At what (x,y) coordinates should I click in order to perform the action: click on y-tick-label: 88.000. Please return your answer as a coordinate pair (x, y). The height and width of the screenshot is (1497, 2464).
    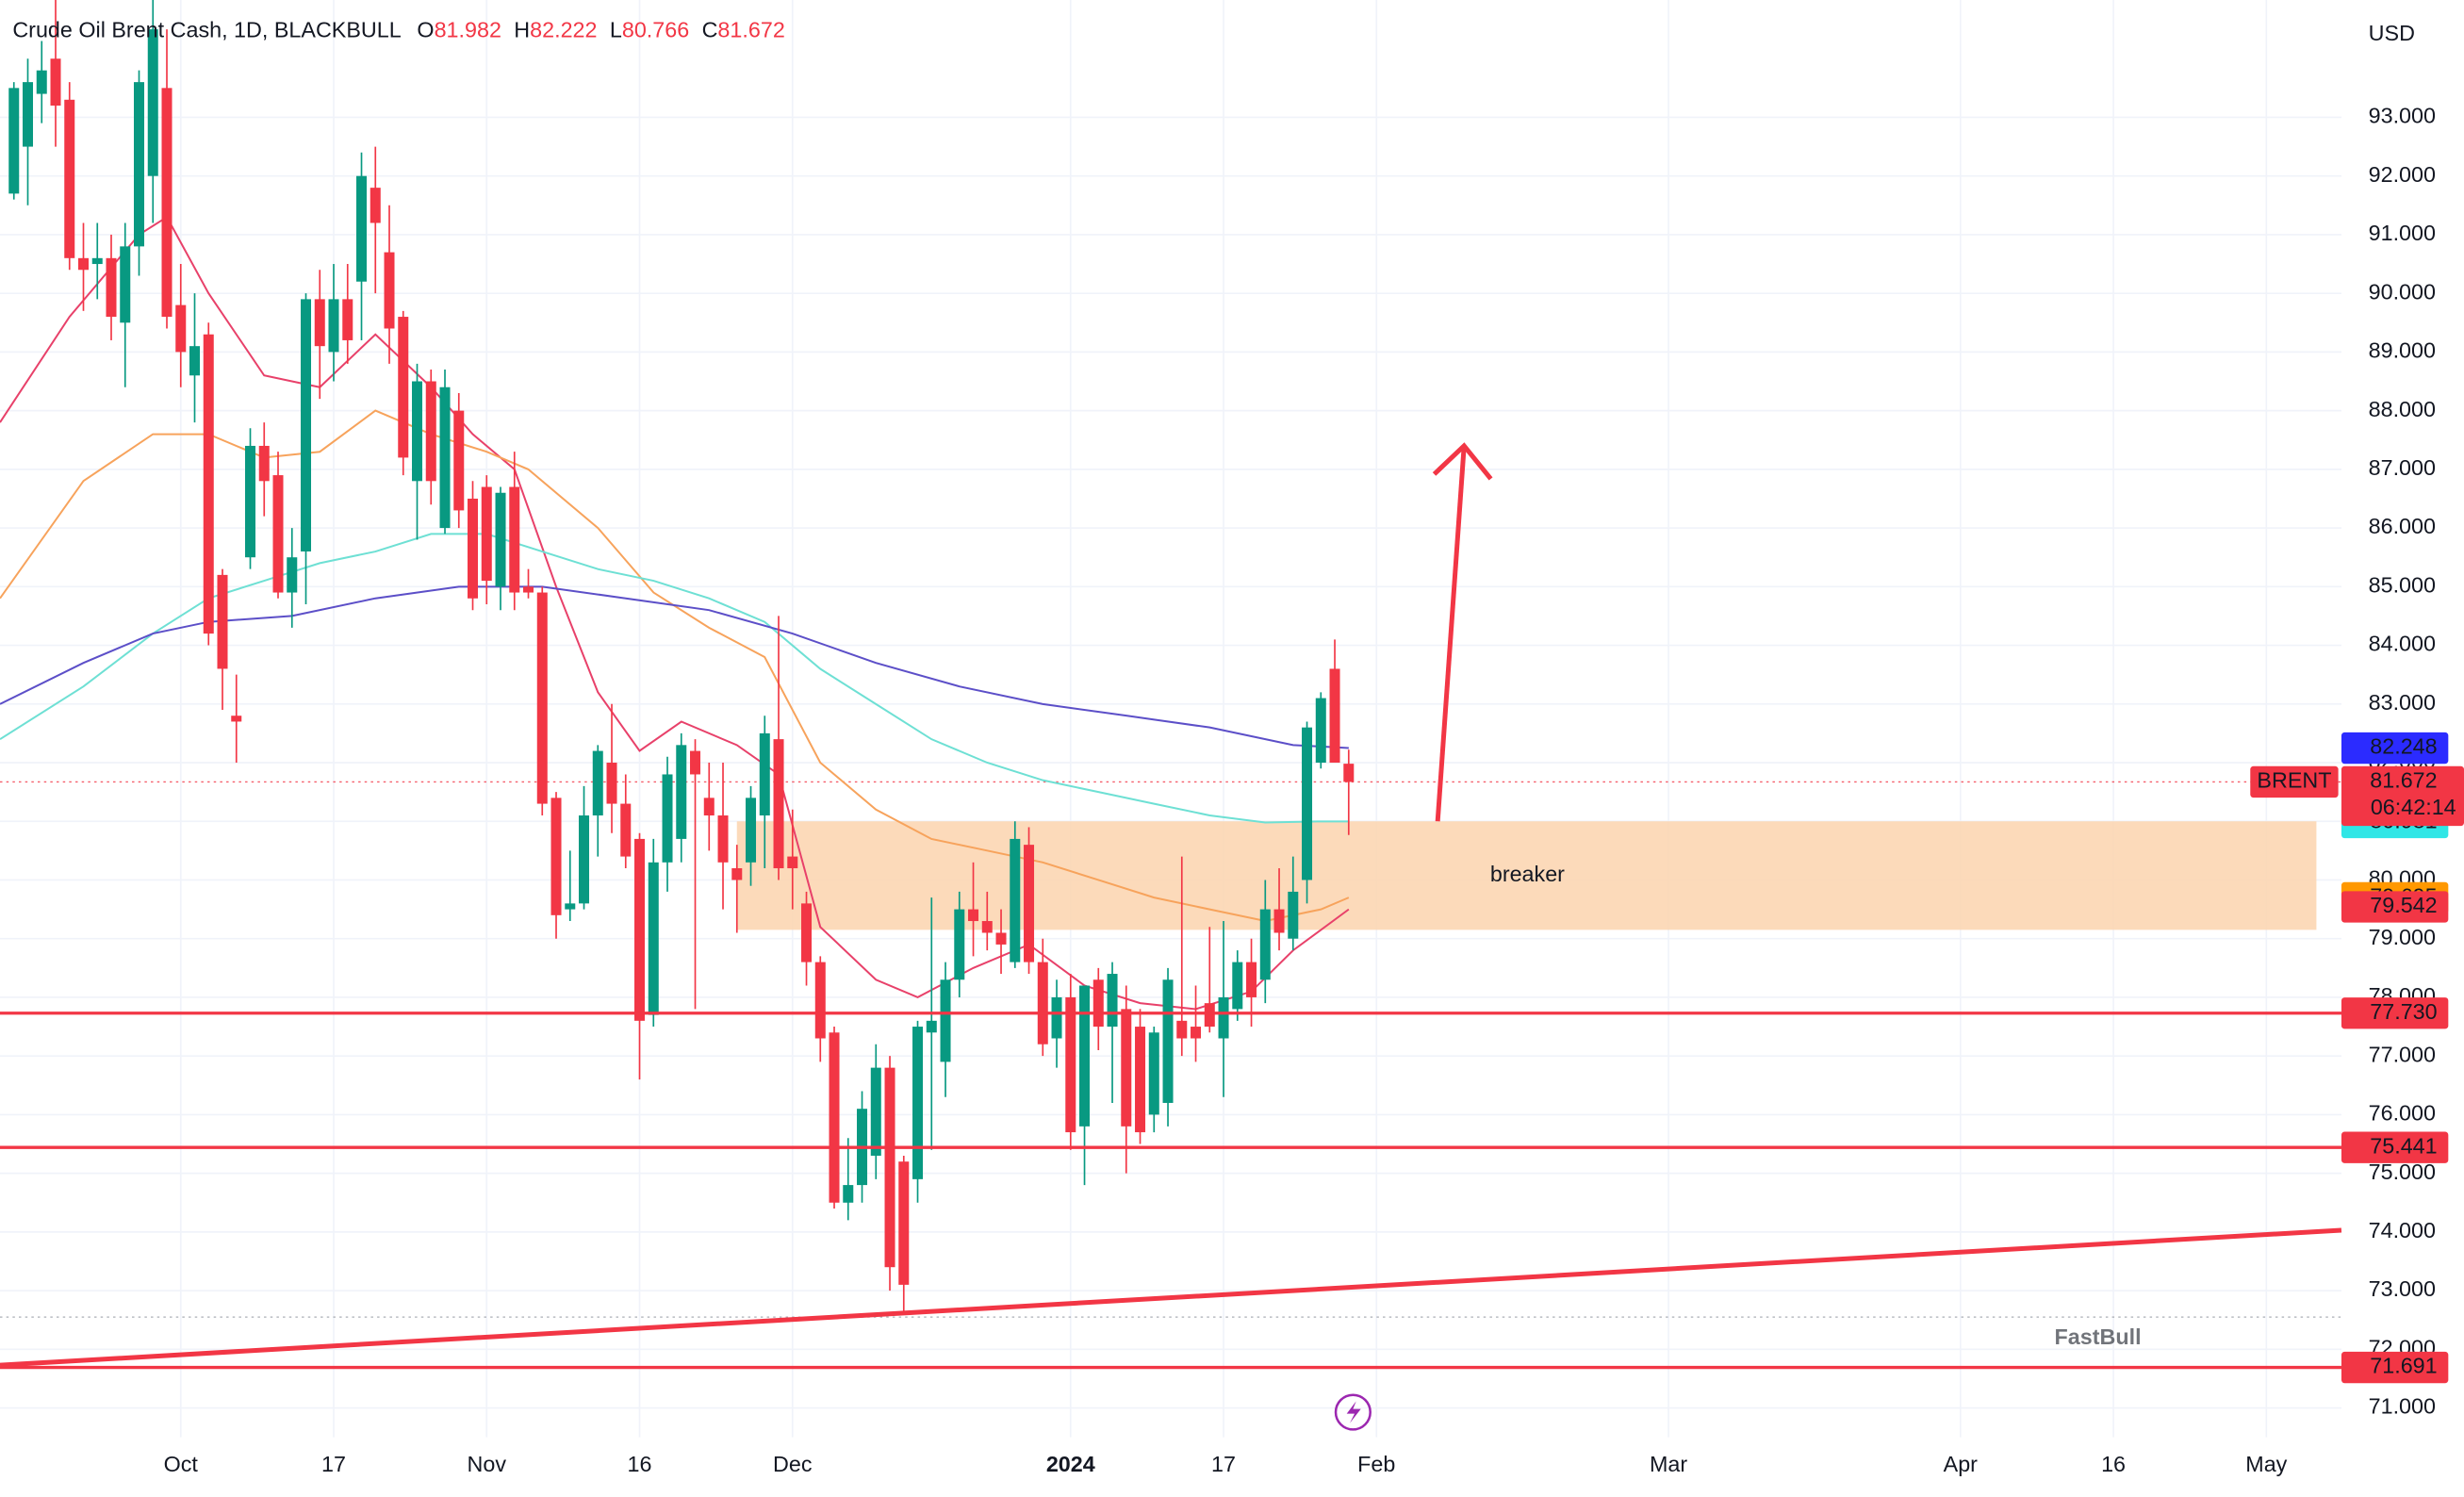
    Looking at the image, I should click on (2402, 409).